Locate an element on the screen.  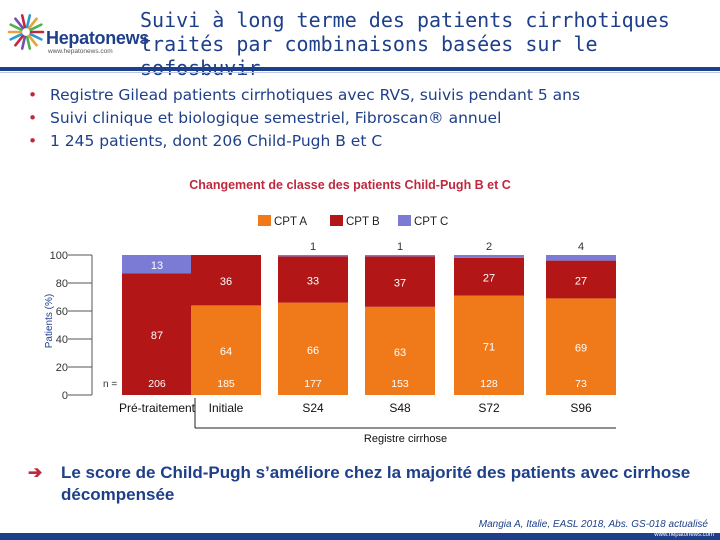
data-label: 66 is located at coordinates (313, 351).